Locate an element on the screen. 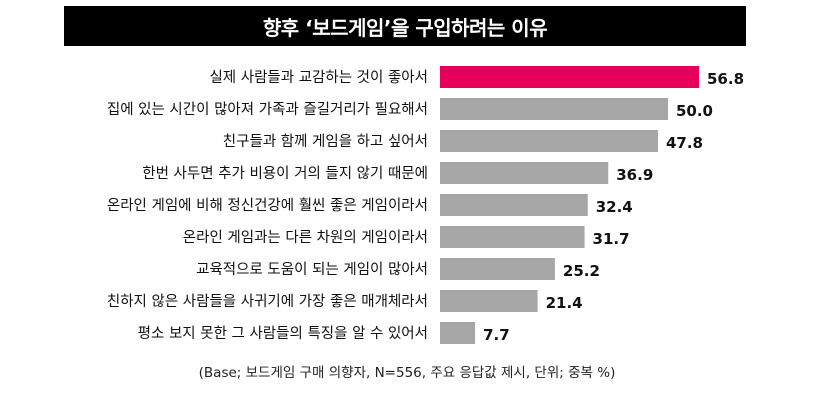 Image resolution: width=814 pixels, height=400 pixels. value-label-2: 50.0 is located at coordinates (694, 111).